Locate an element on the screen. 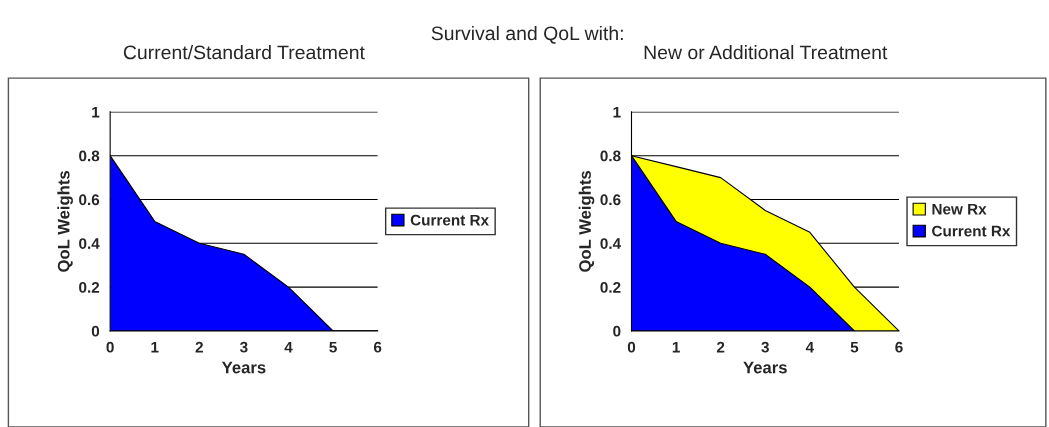 This screenshot has height=427, width=1049. chart-title: New or Additional Treatment is located at coordinates (766, 52).